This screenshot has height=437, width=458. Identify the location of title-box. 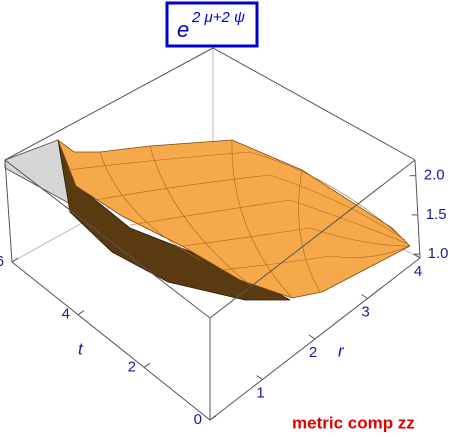
(212, 24).